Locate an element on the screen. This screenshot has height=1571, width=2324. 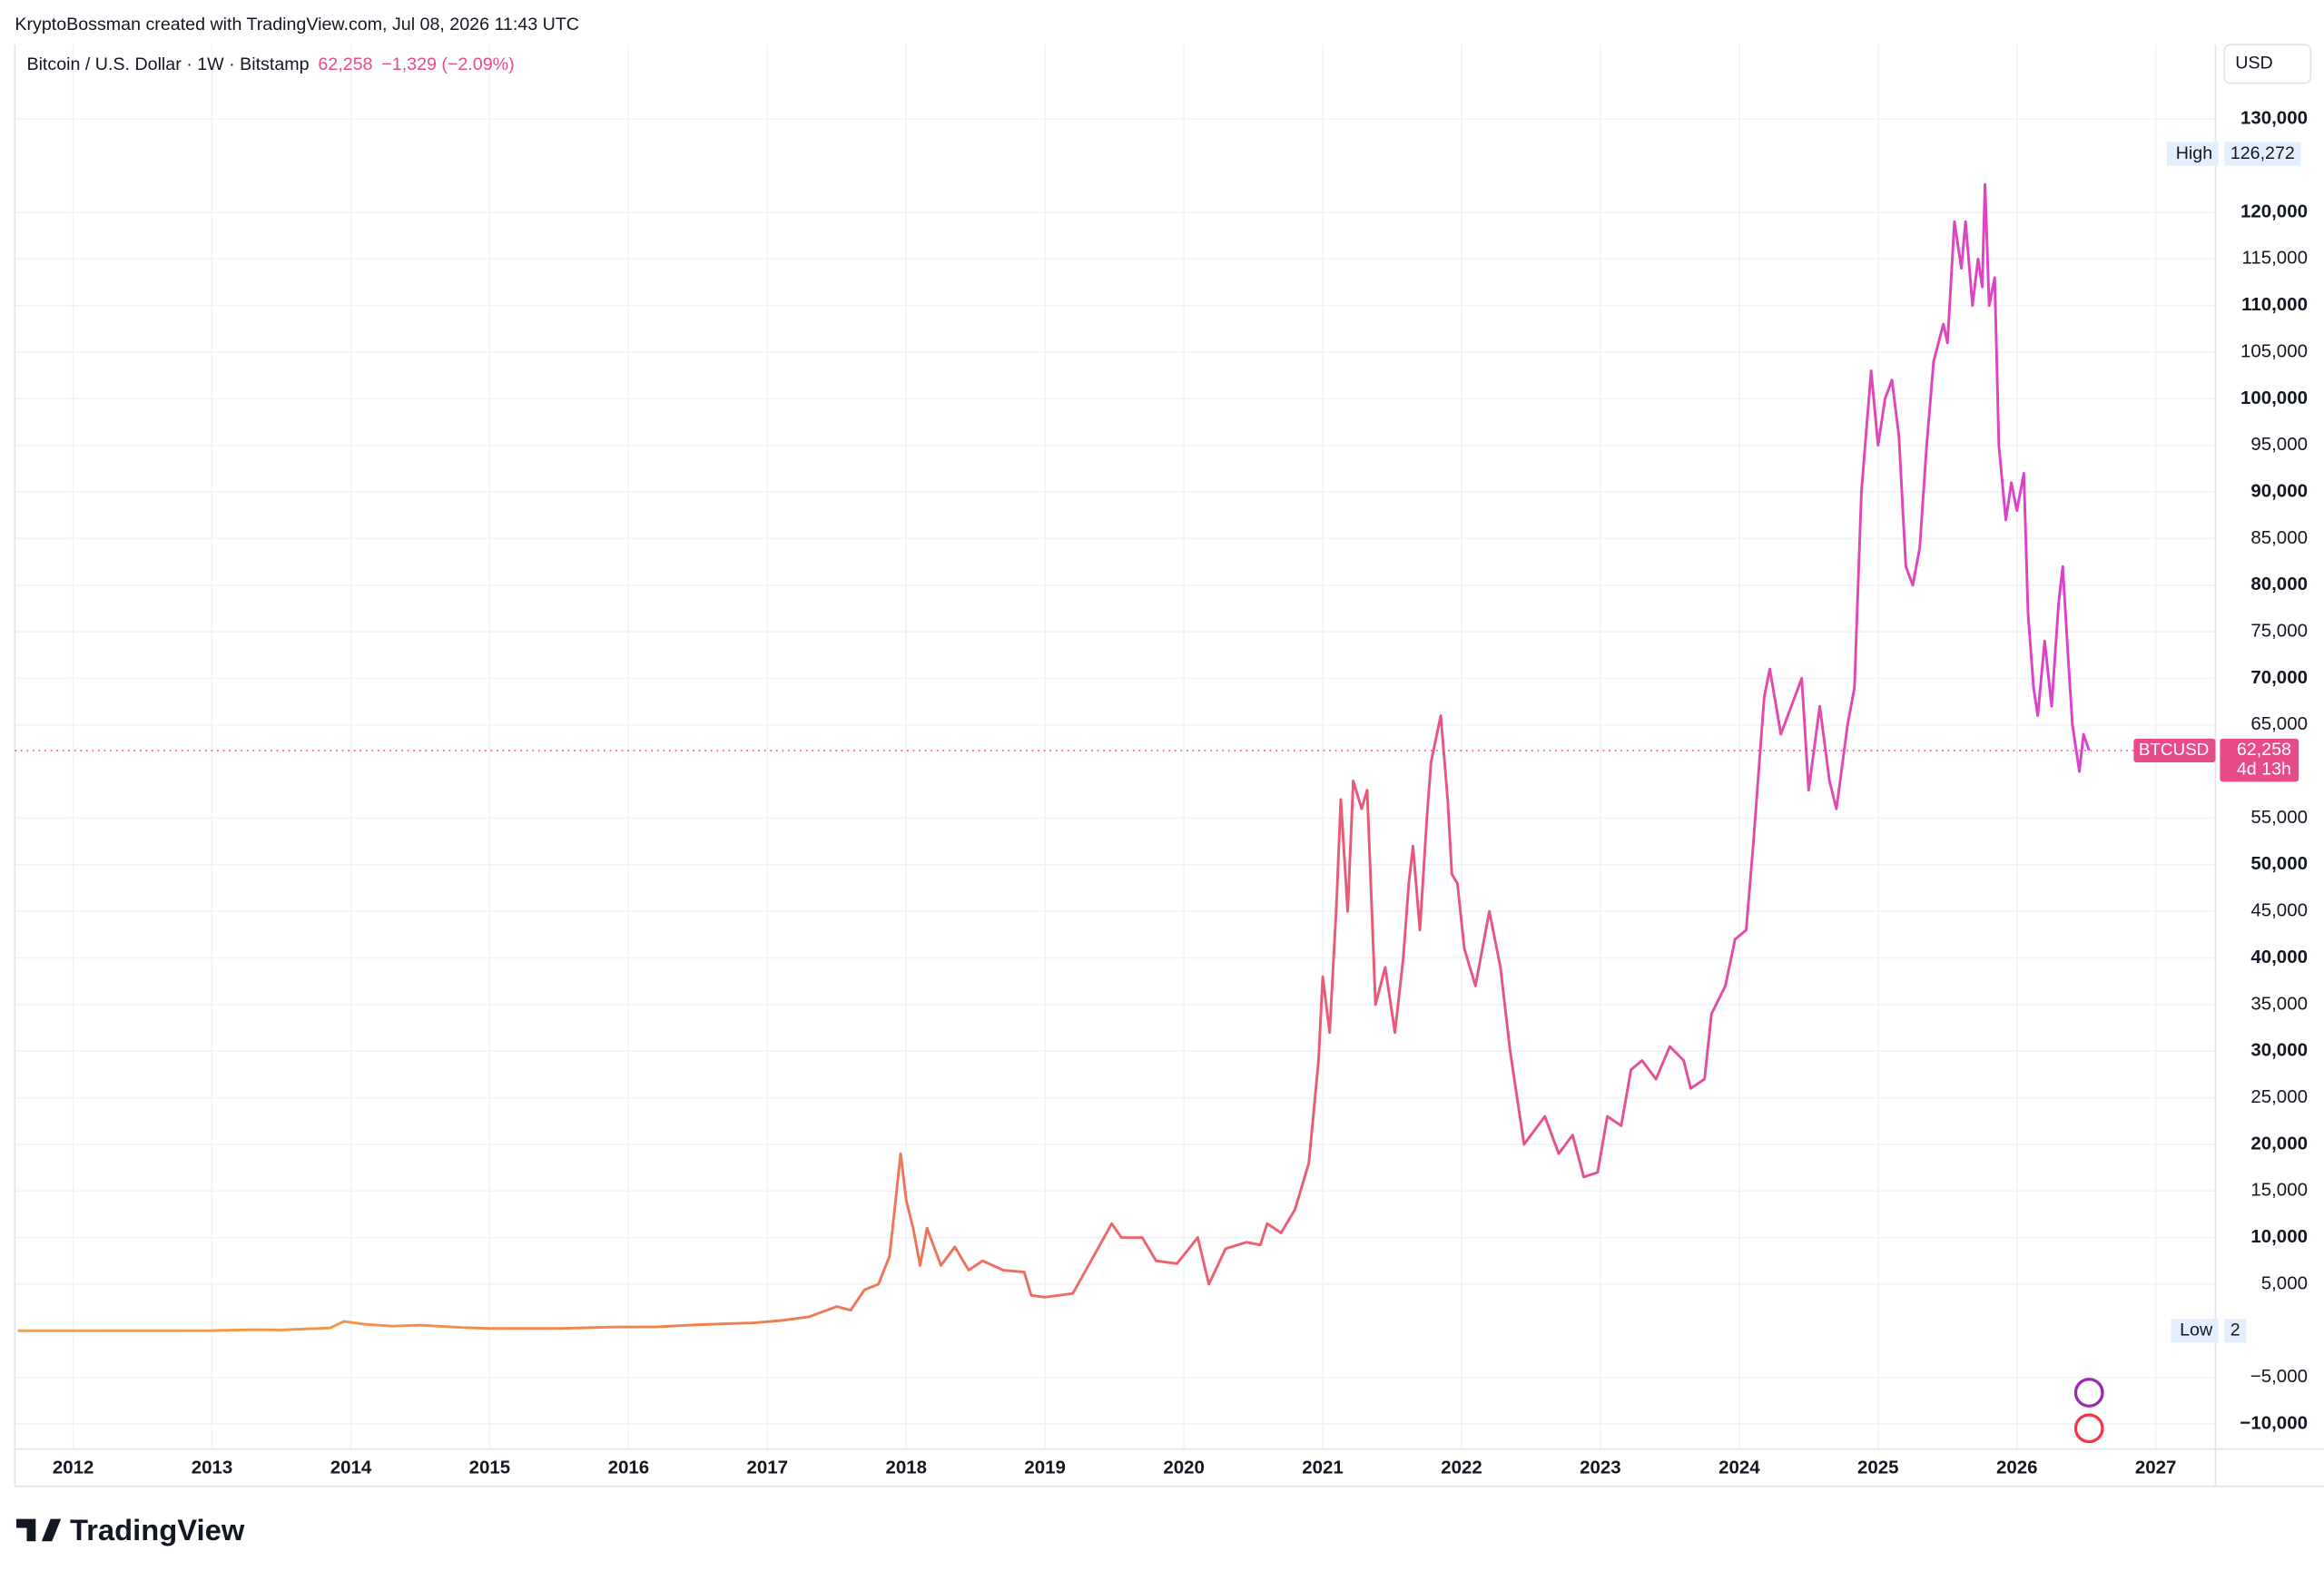
y-tick-label: 85,000 is located at coordinates (2279, 537).